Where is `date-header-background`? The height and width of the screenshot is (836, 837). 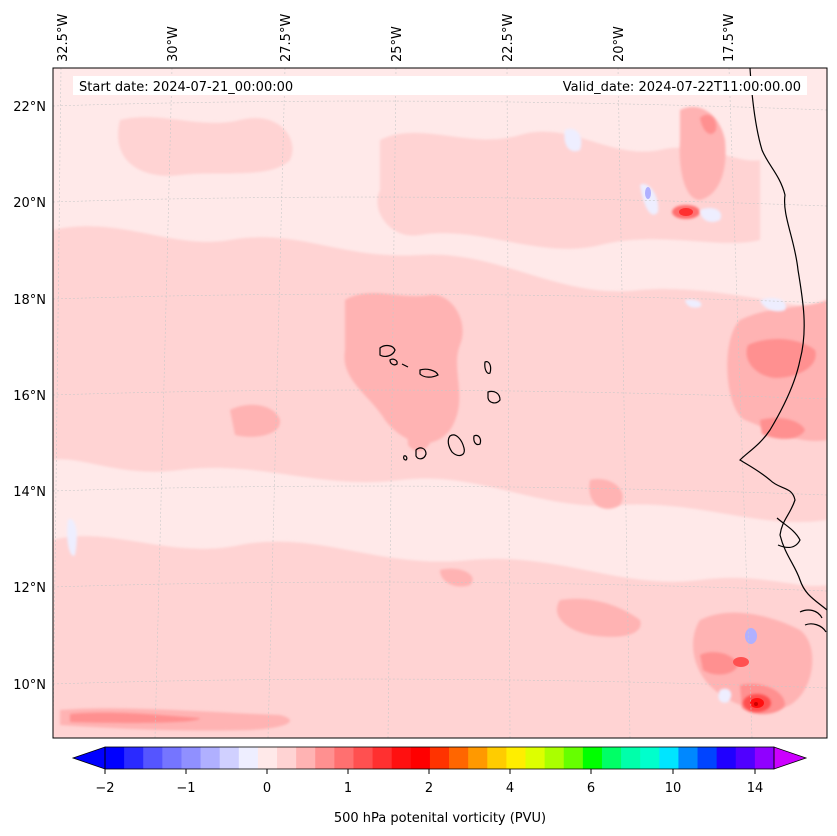 date-header-background is located at coordinates (440, 85).